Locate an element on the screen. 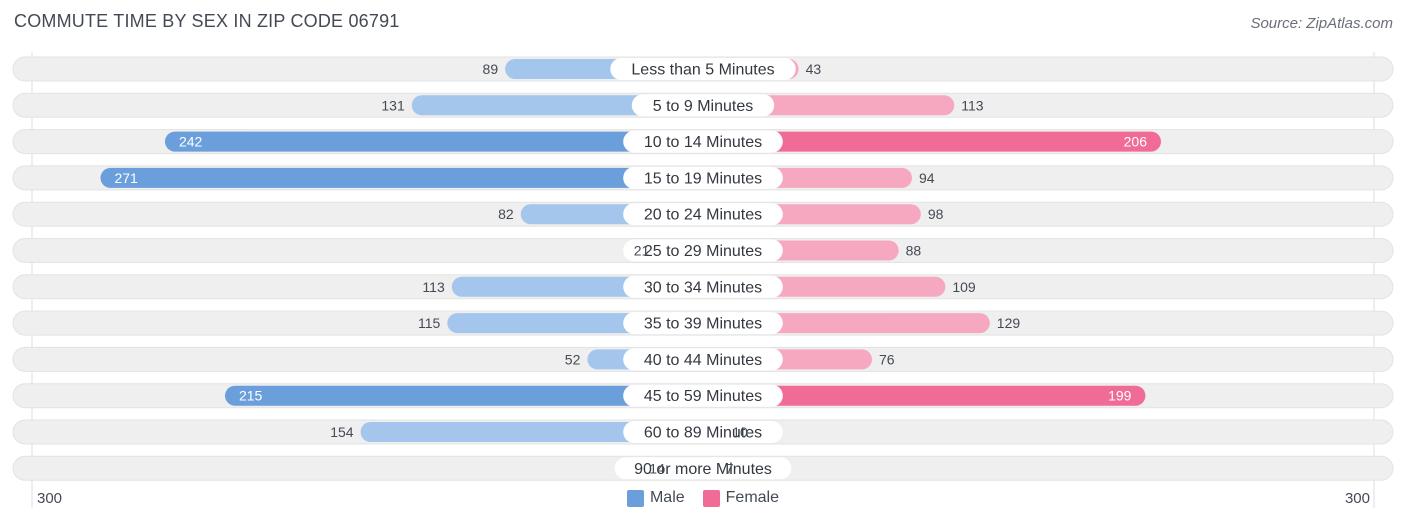 The height and width of the screenshot is (523, 1406). value-label-female: 206 is located at coordinates (1136, 142).